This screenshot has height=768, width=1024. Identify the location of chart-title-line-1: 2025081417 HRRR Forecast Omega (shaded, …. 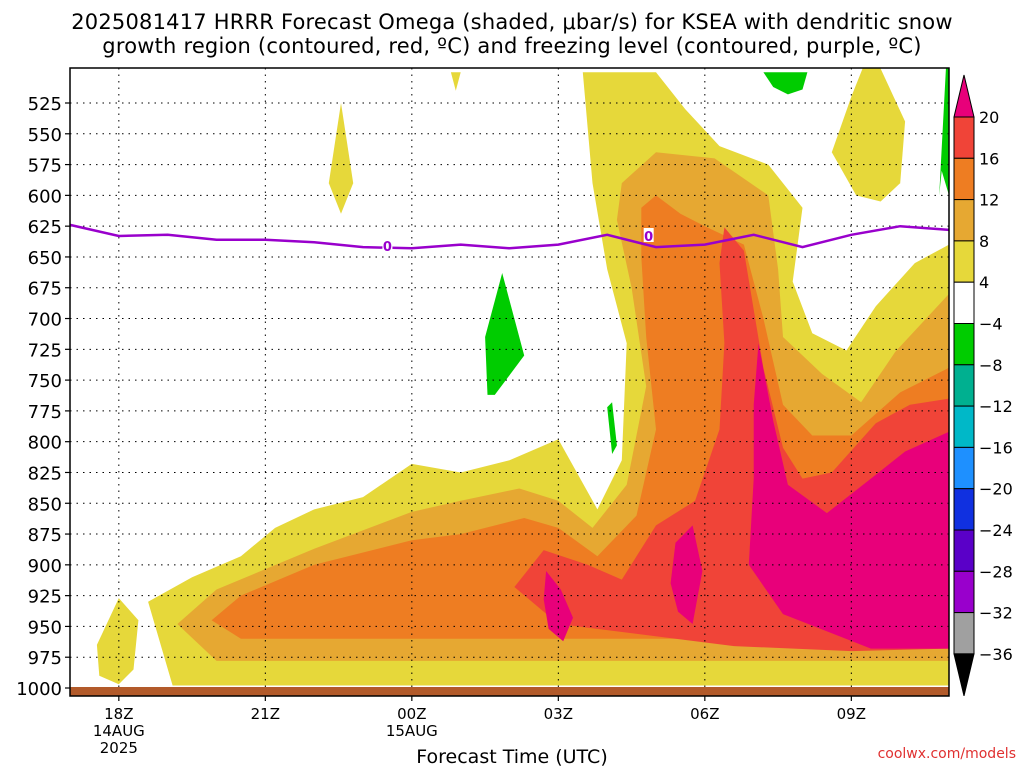
(512, 22).